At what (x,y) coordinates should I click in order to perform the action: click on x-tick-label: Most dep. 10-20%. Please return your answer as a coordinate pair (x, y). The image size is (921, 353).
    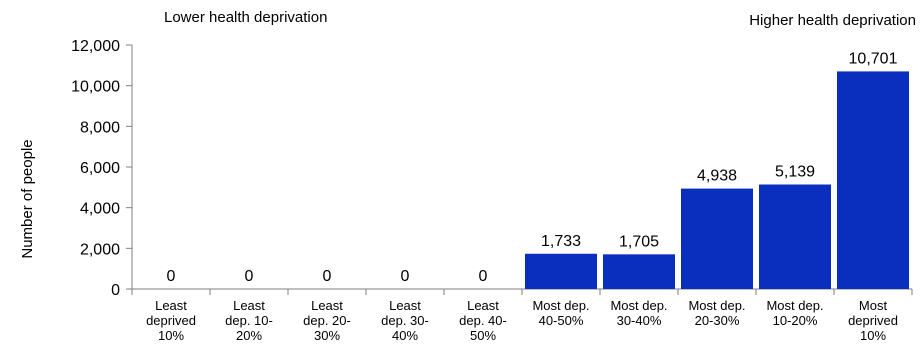
    Looking at the image, I should click on (794, 313).